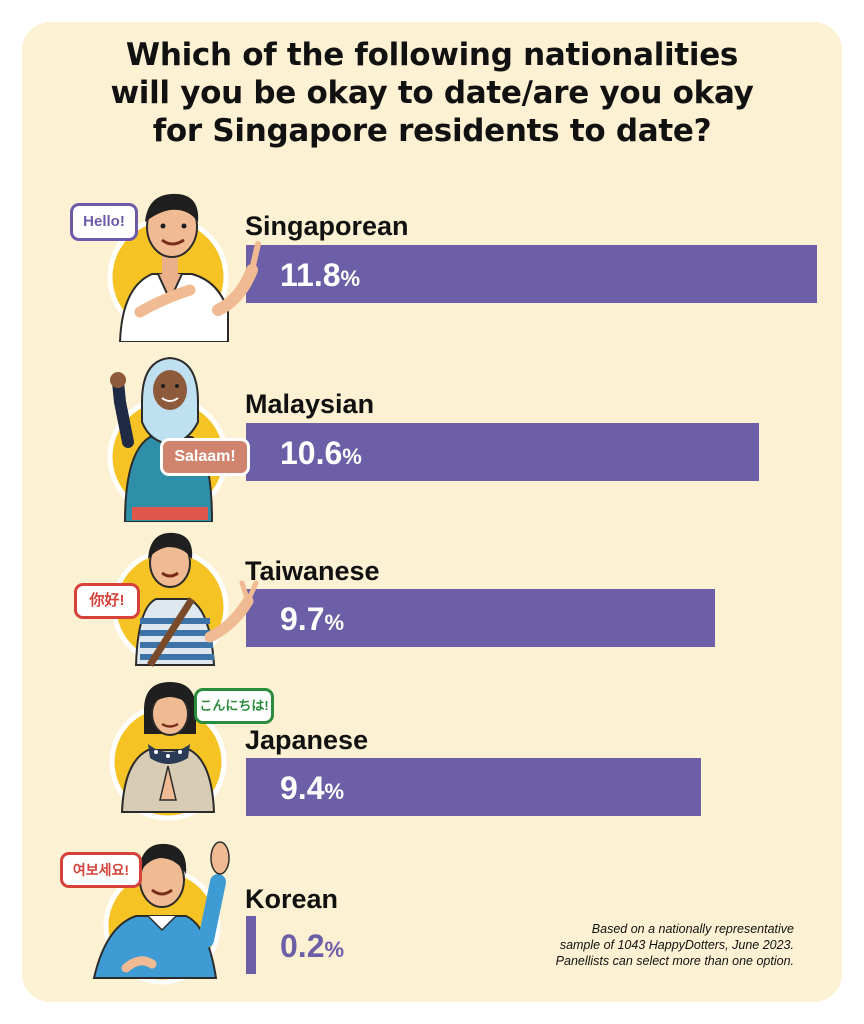  What do you see at coordinates (292, 899) in the screenshot?
I see `category-label-korean: Korean` at bounding box center [292, 899].